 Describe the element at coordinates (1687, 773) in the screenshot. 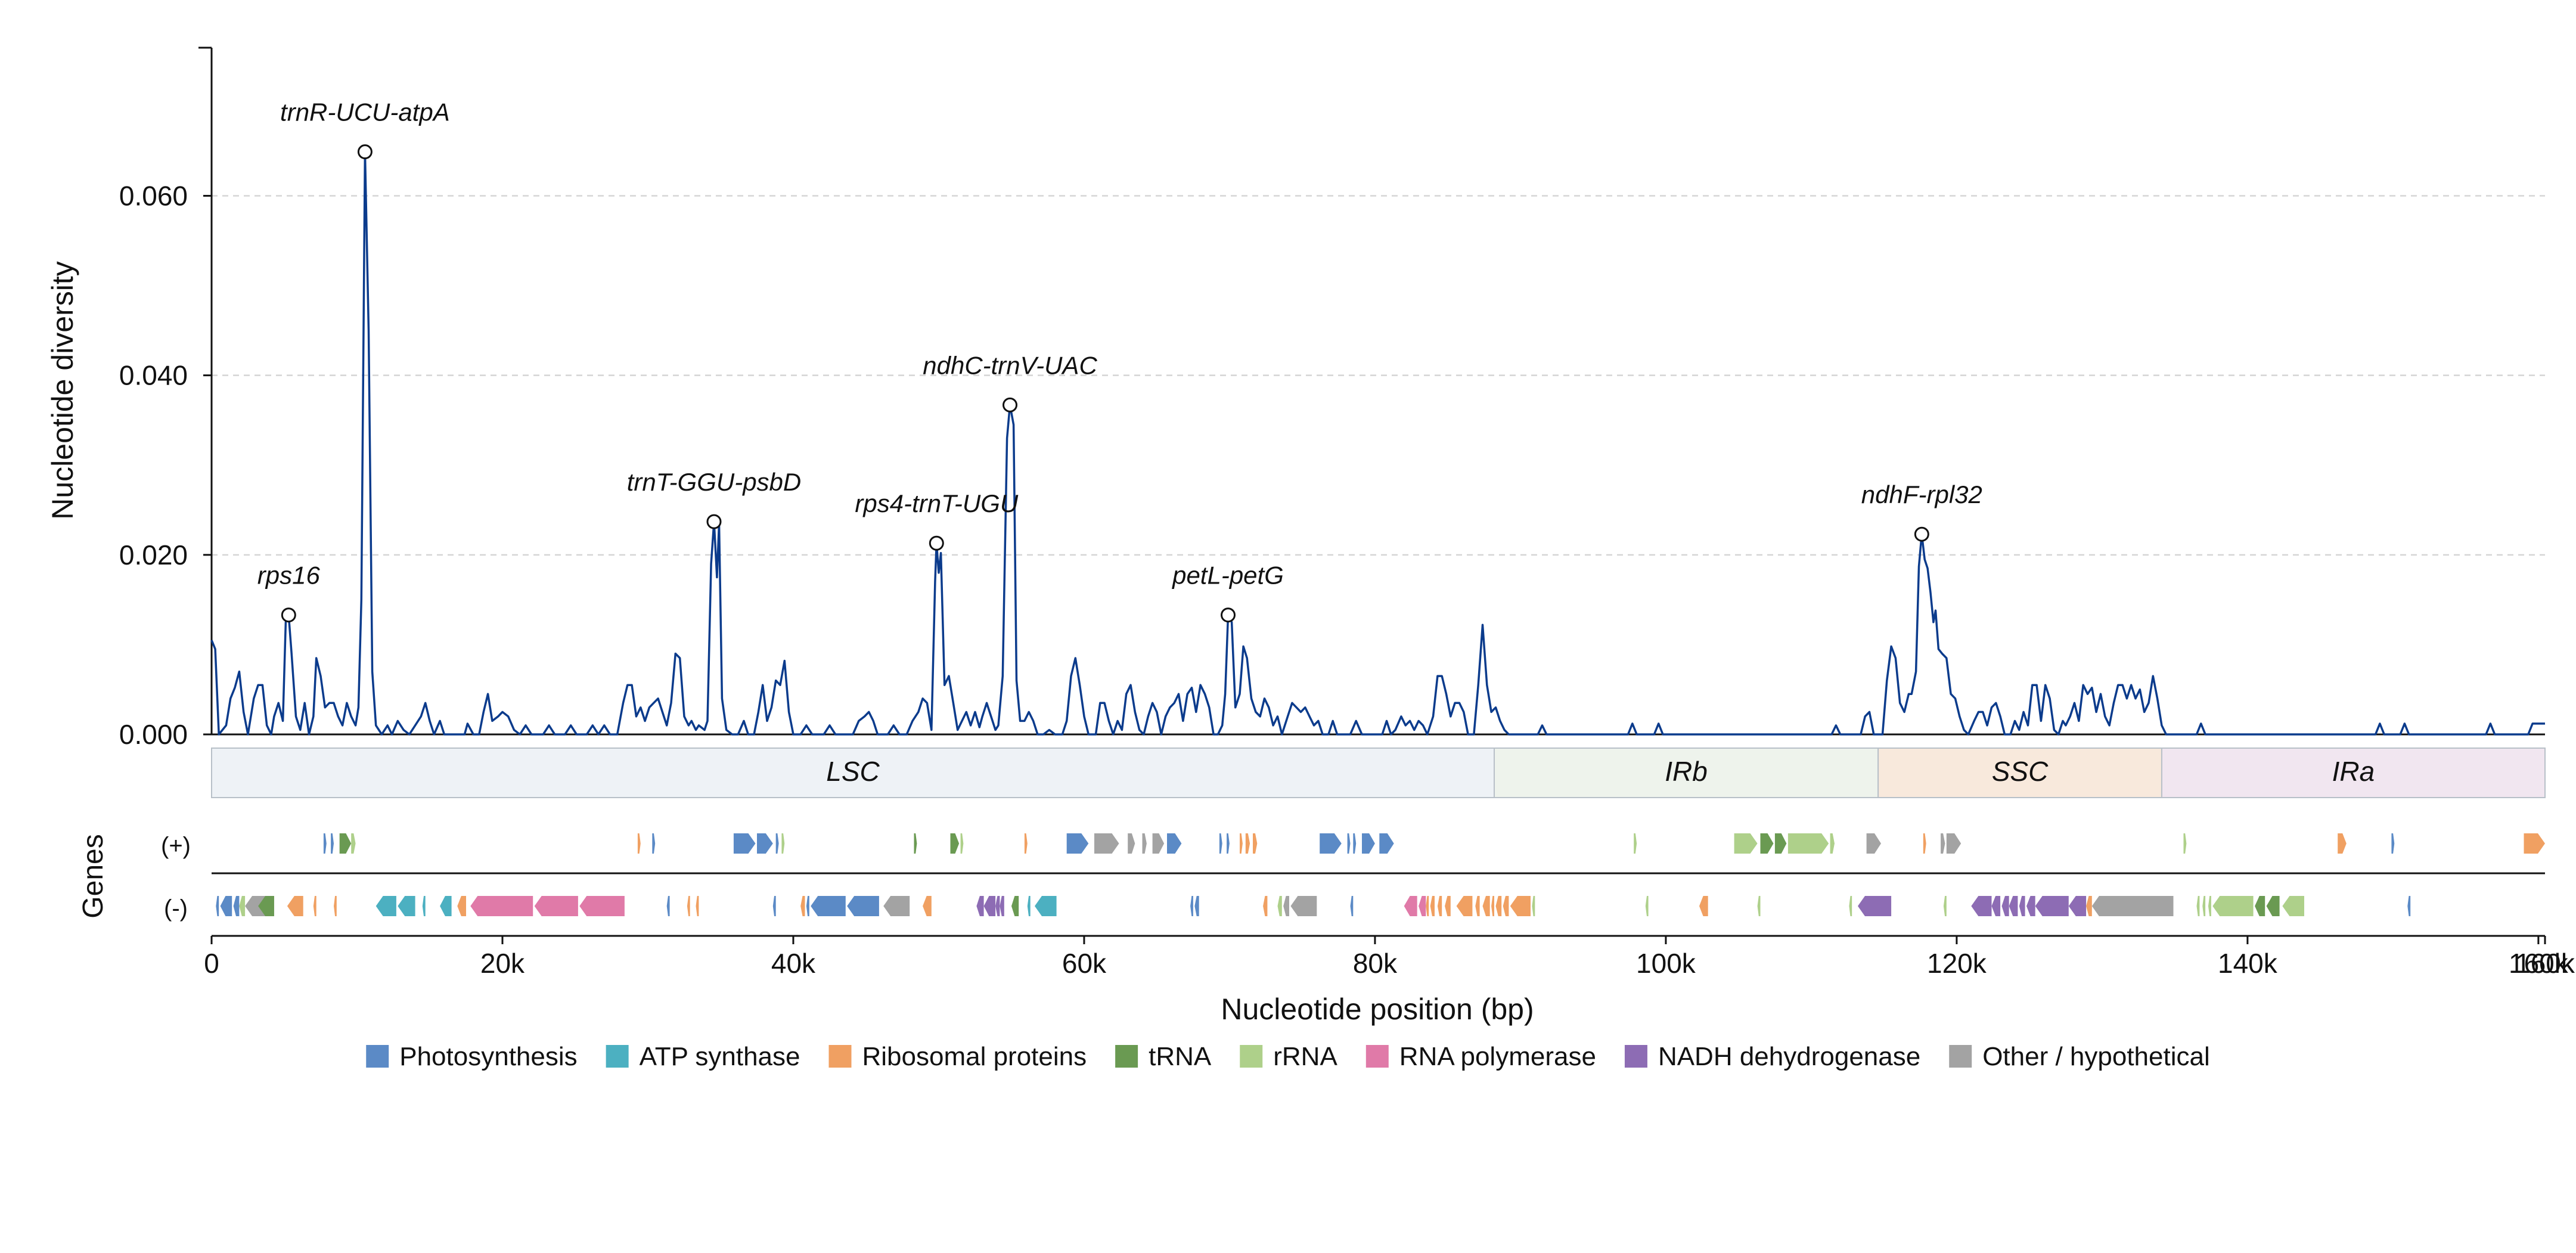

I see `region-irb` at that location.